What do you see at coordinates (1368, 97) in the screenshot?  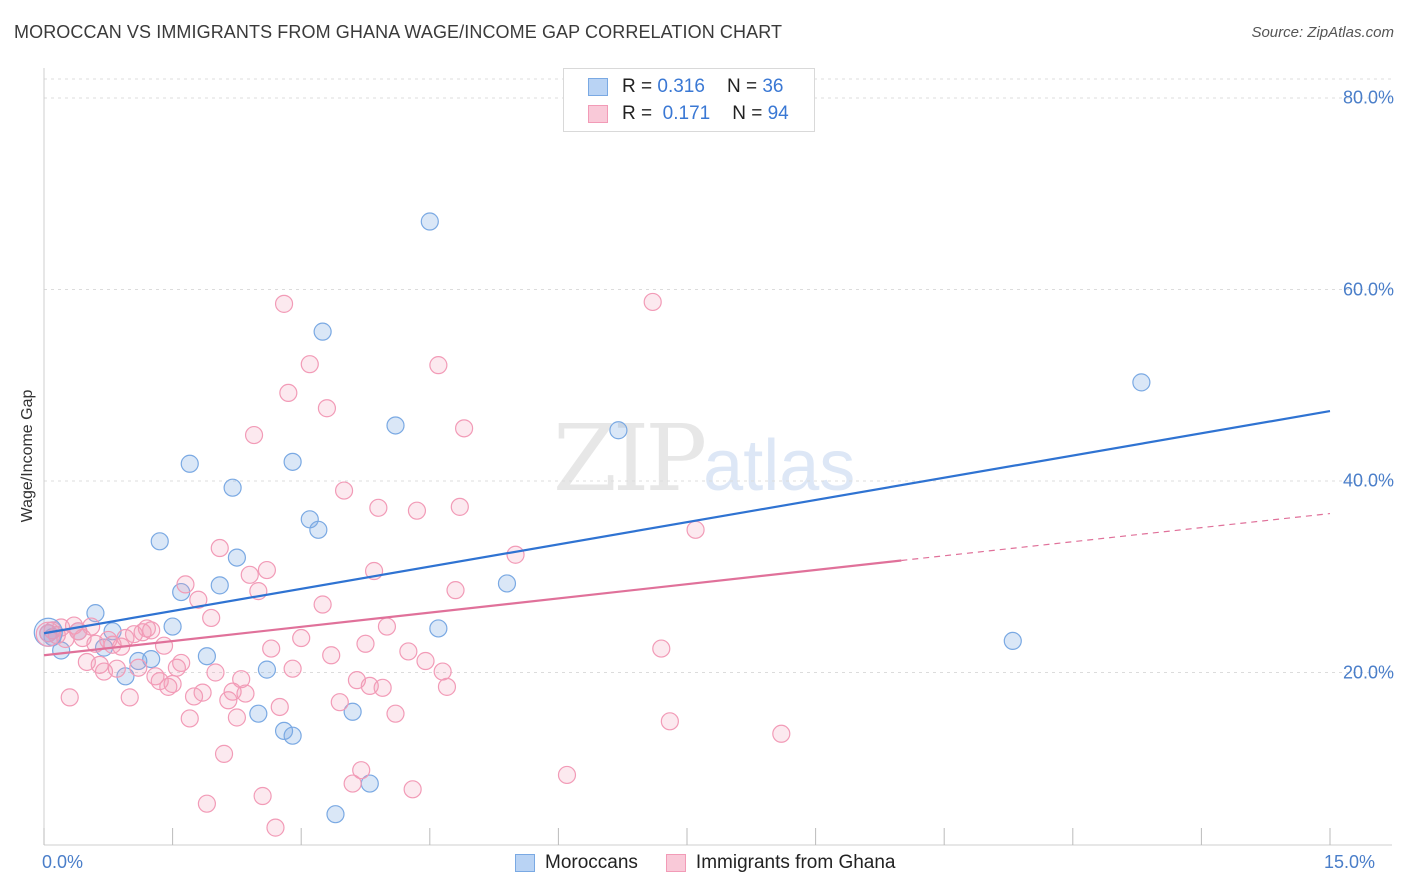 I see `y-tick-label: 80.0%` at bounding box center [1368, 97].